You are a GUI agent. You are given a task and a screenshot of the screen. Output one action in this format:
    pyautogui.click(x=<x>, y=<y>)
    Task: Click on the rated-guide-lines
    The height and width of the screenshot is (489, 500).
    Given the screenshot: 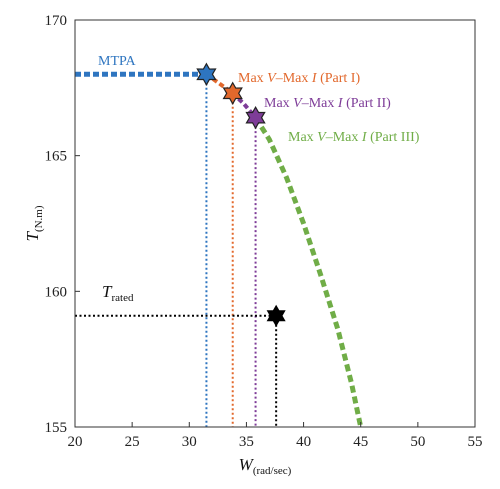 What is the action you would take?
    pyautogui.click(x=176, y=370)
    